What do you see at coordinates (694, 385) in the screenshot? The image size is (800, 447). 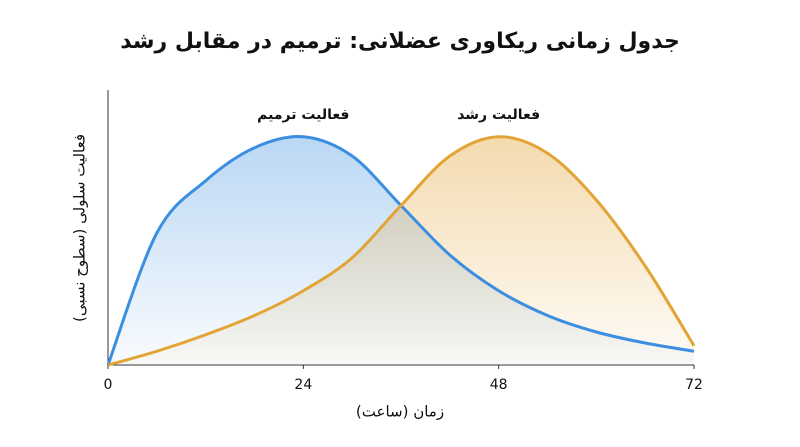 I see `x-tick-label: 72` at bounding box center [694, 385].